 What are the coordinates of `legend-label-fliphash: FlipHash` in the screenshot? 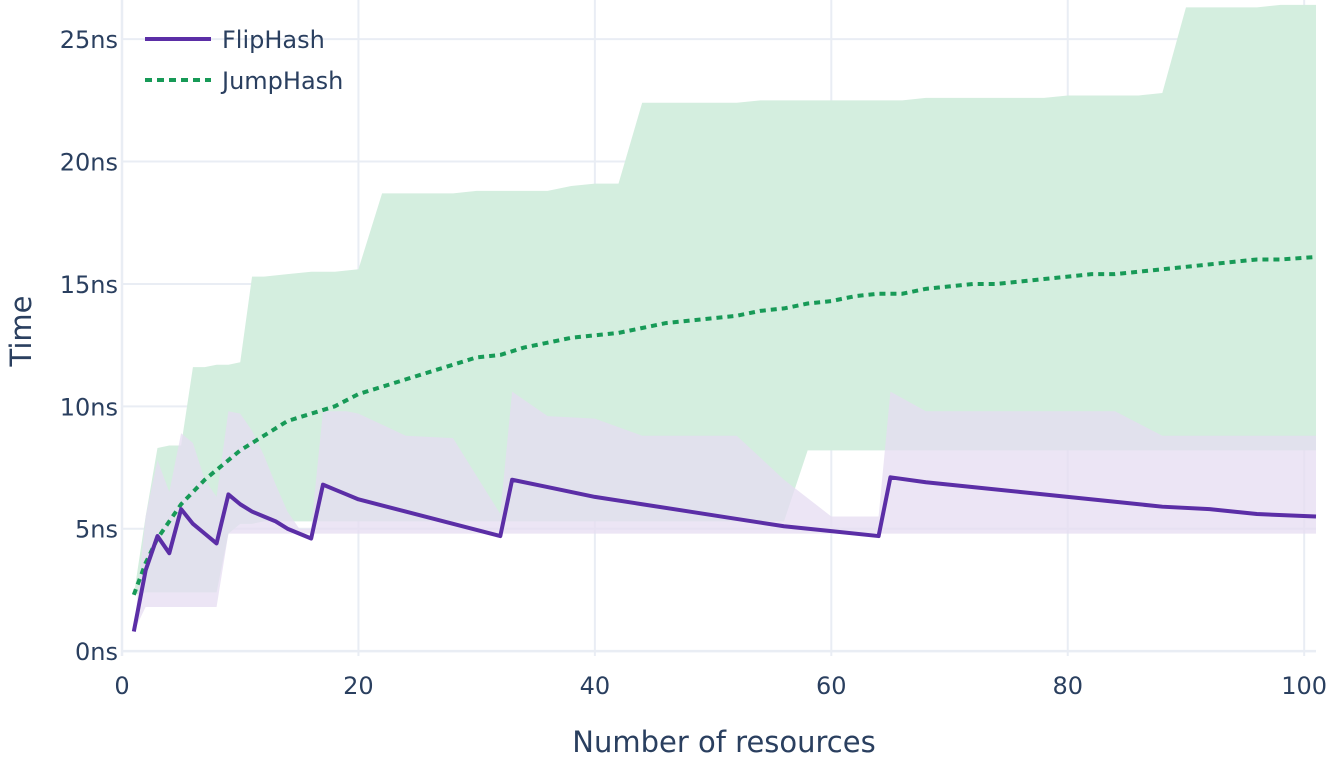 It's located at (273, 40).